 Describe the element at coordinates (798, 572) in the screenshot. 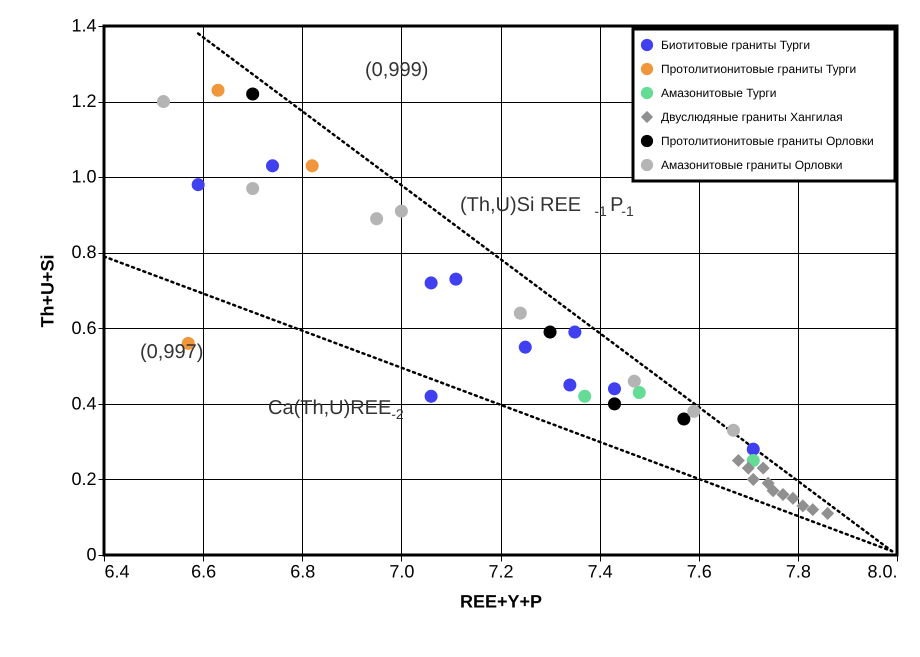

I see `x-tick-label: 7.8` at that location.